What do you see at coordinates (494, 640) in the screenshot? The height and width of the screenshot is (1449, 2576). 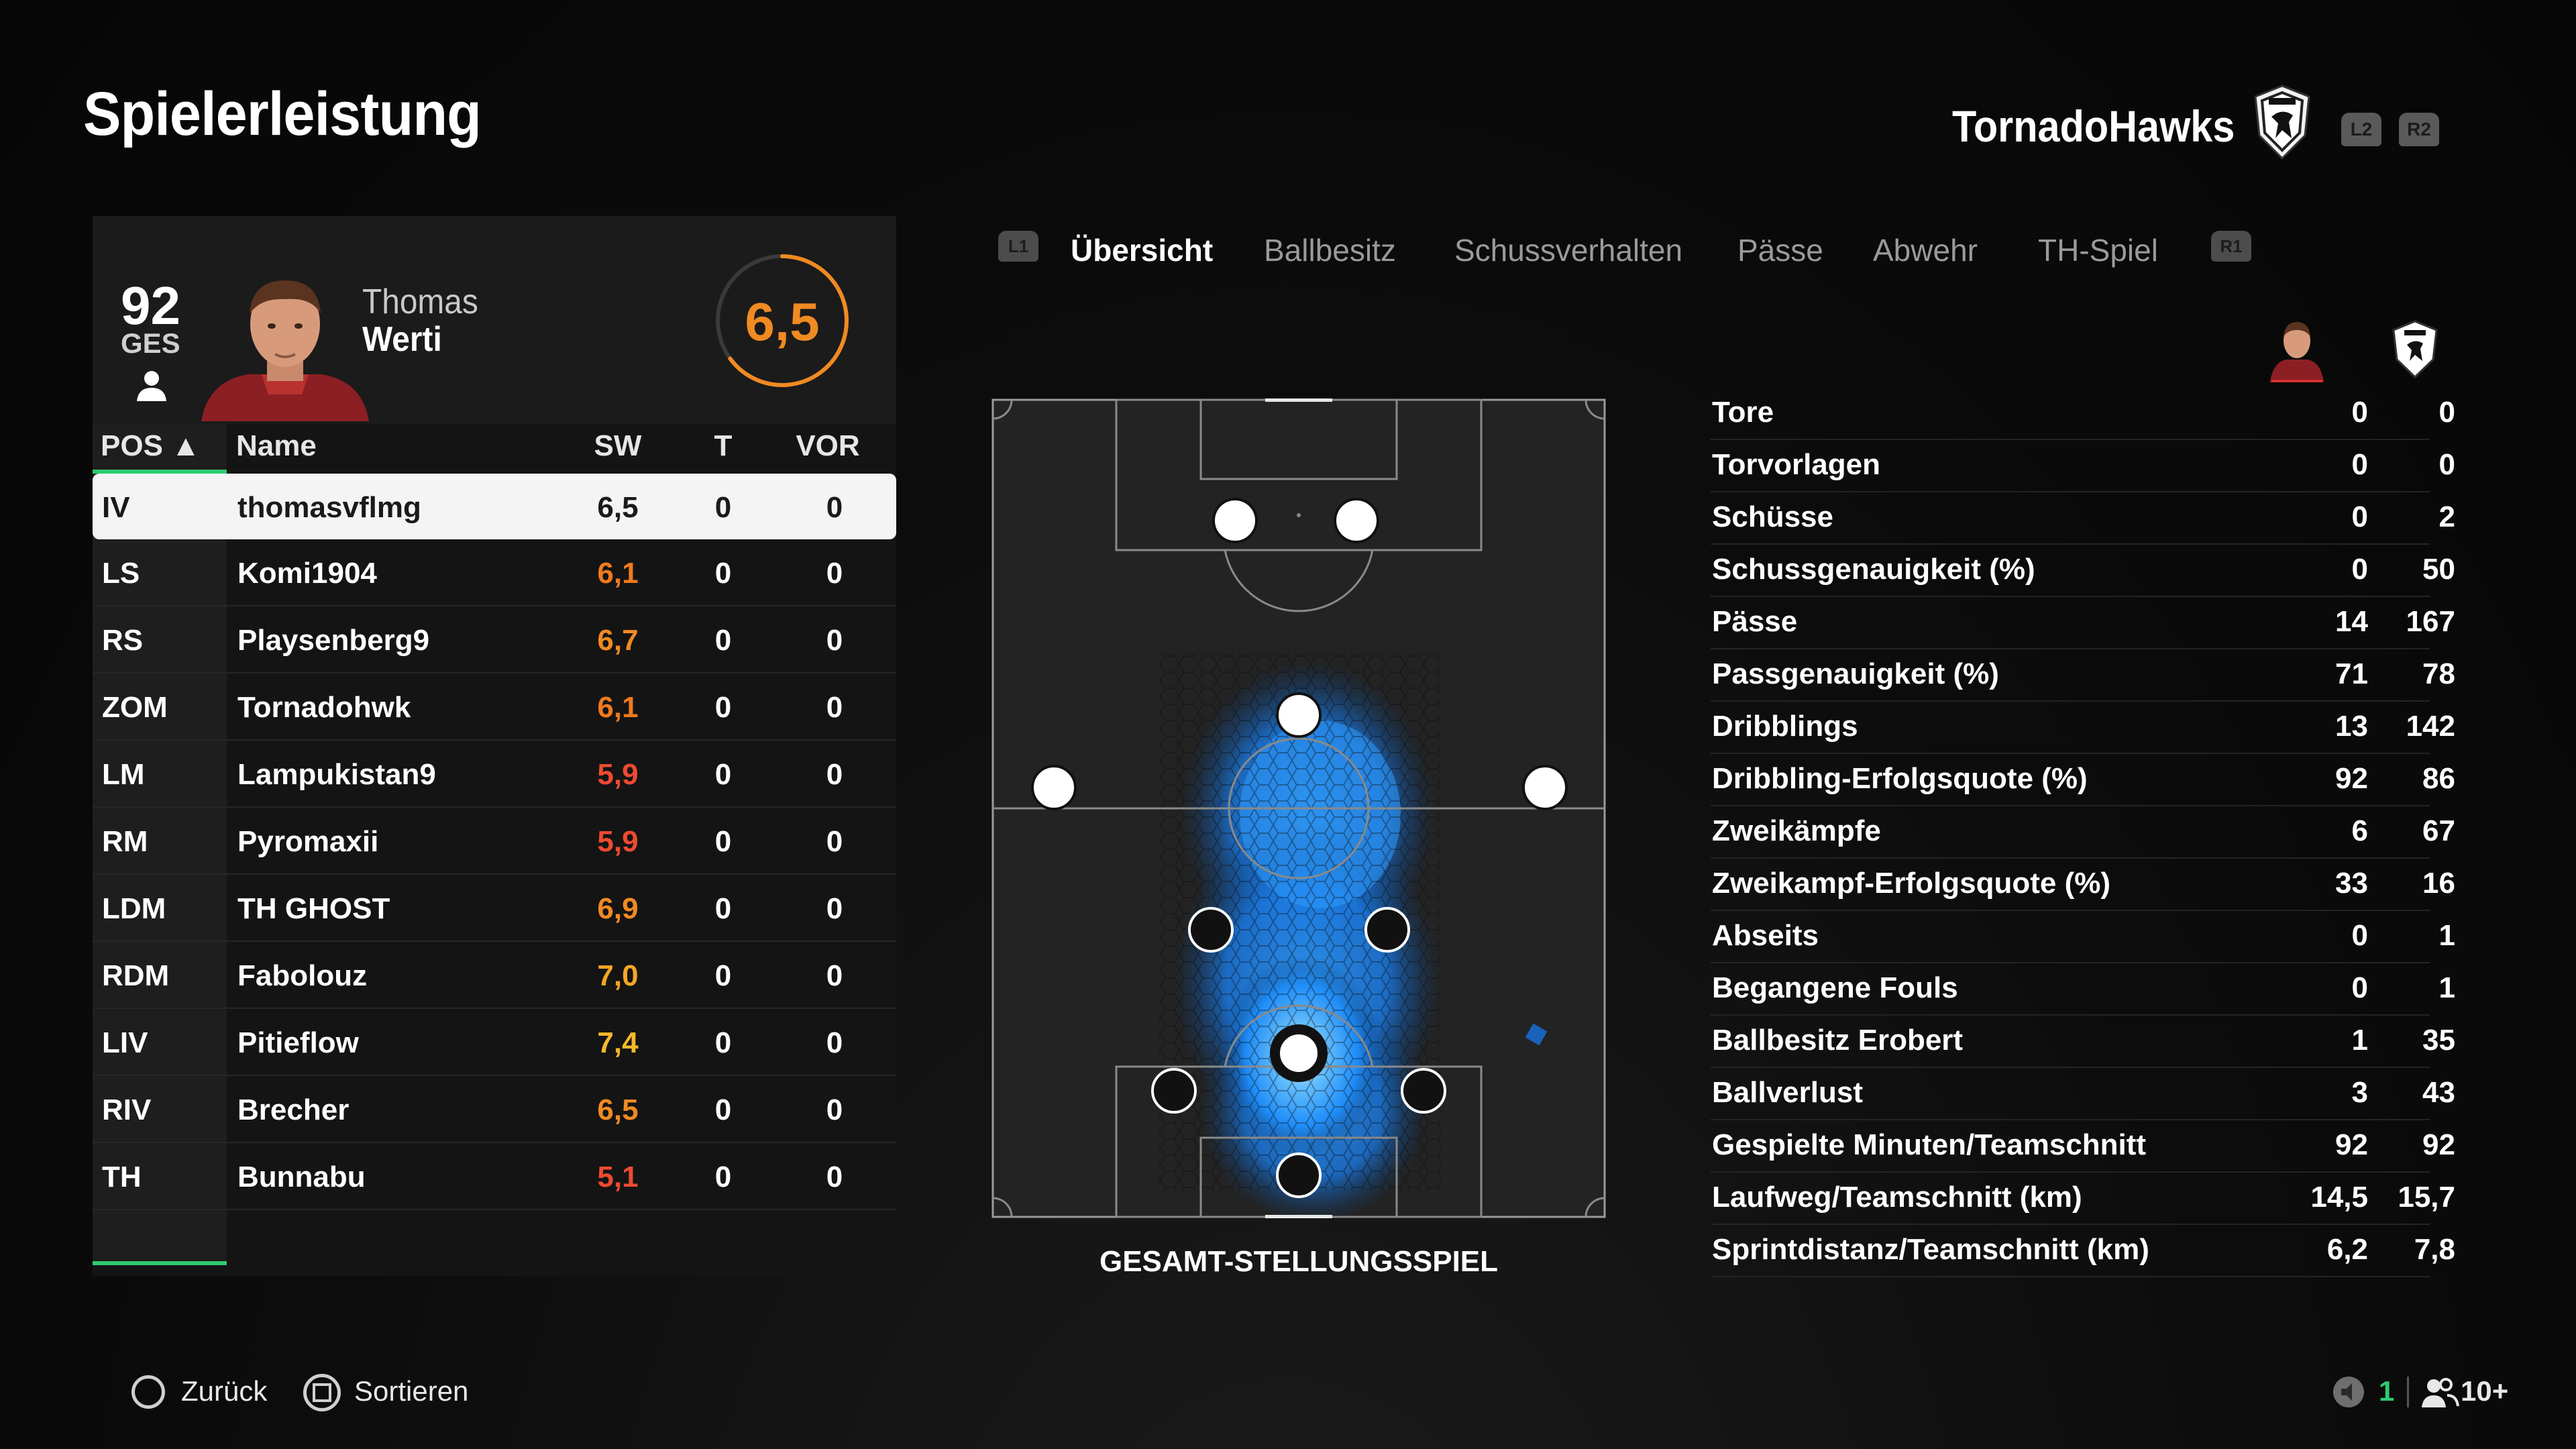 I see `table-row: RS Playsenberg9 6,7 0 0` at bounding box center [494, 640].